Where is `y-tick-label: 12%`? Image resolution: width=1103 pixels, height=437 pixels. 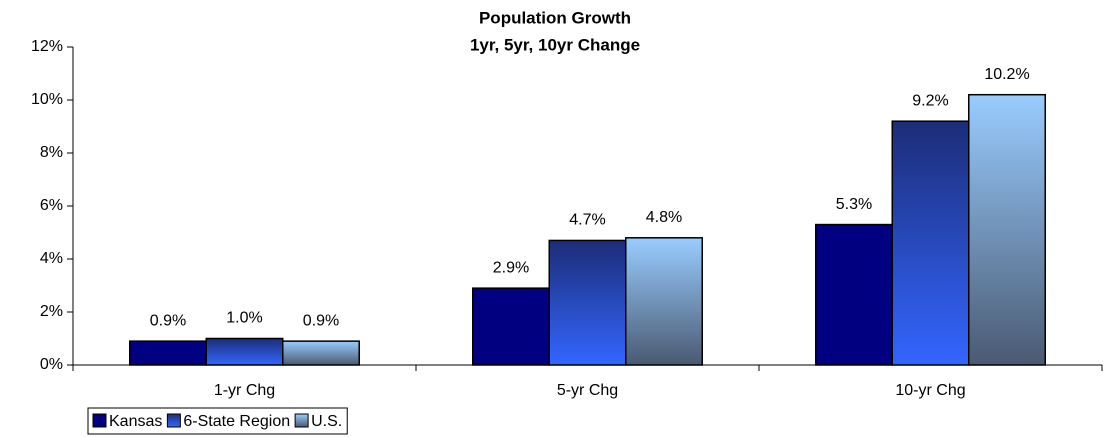 y-tick-label: 12% is located at coordinates (47, 46).